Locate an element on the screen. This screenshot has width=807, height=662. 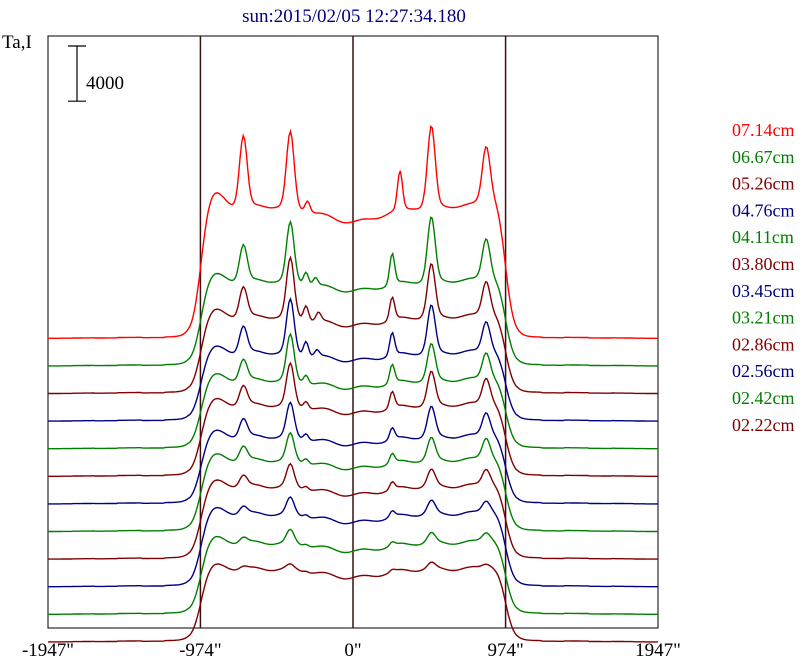
series-line-04.11cm is located at coordinates (353, 391).